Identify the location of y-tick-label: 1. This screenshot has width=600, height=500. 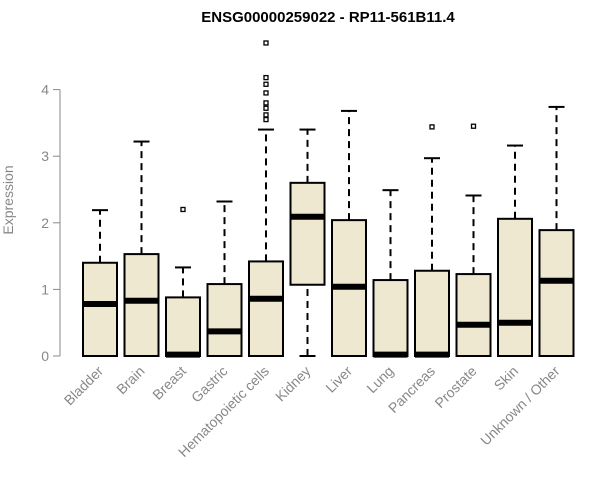
(45, 289).